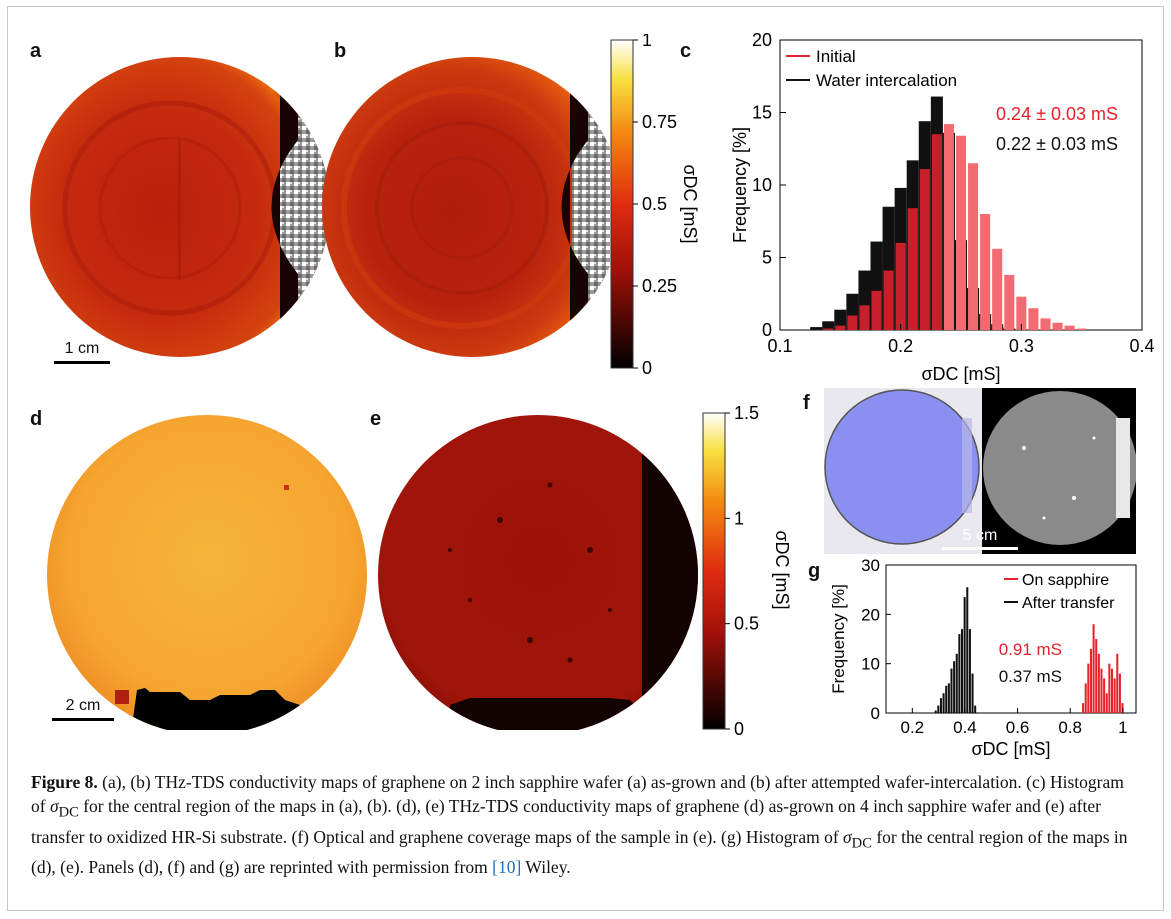 The image size is (1171, 919). I want to click on figure-label: Figure 8., so click(64, 782).